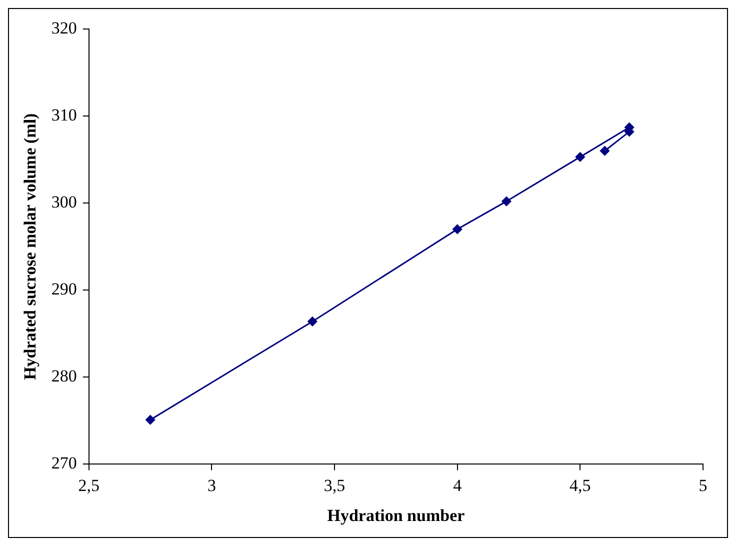 This screenshot has width=738, height=548. What do you see at coordinates (30, 246) in the screenshot?
I see `y-axis-title: Hydrated sucrose molar volume (ml)` at bounding box center [30, 246].